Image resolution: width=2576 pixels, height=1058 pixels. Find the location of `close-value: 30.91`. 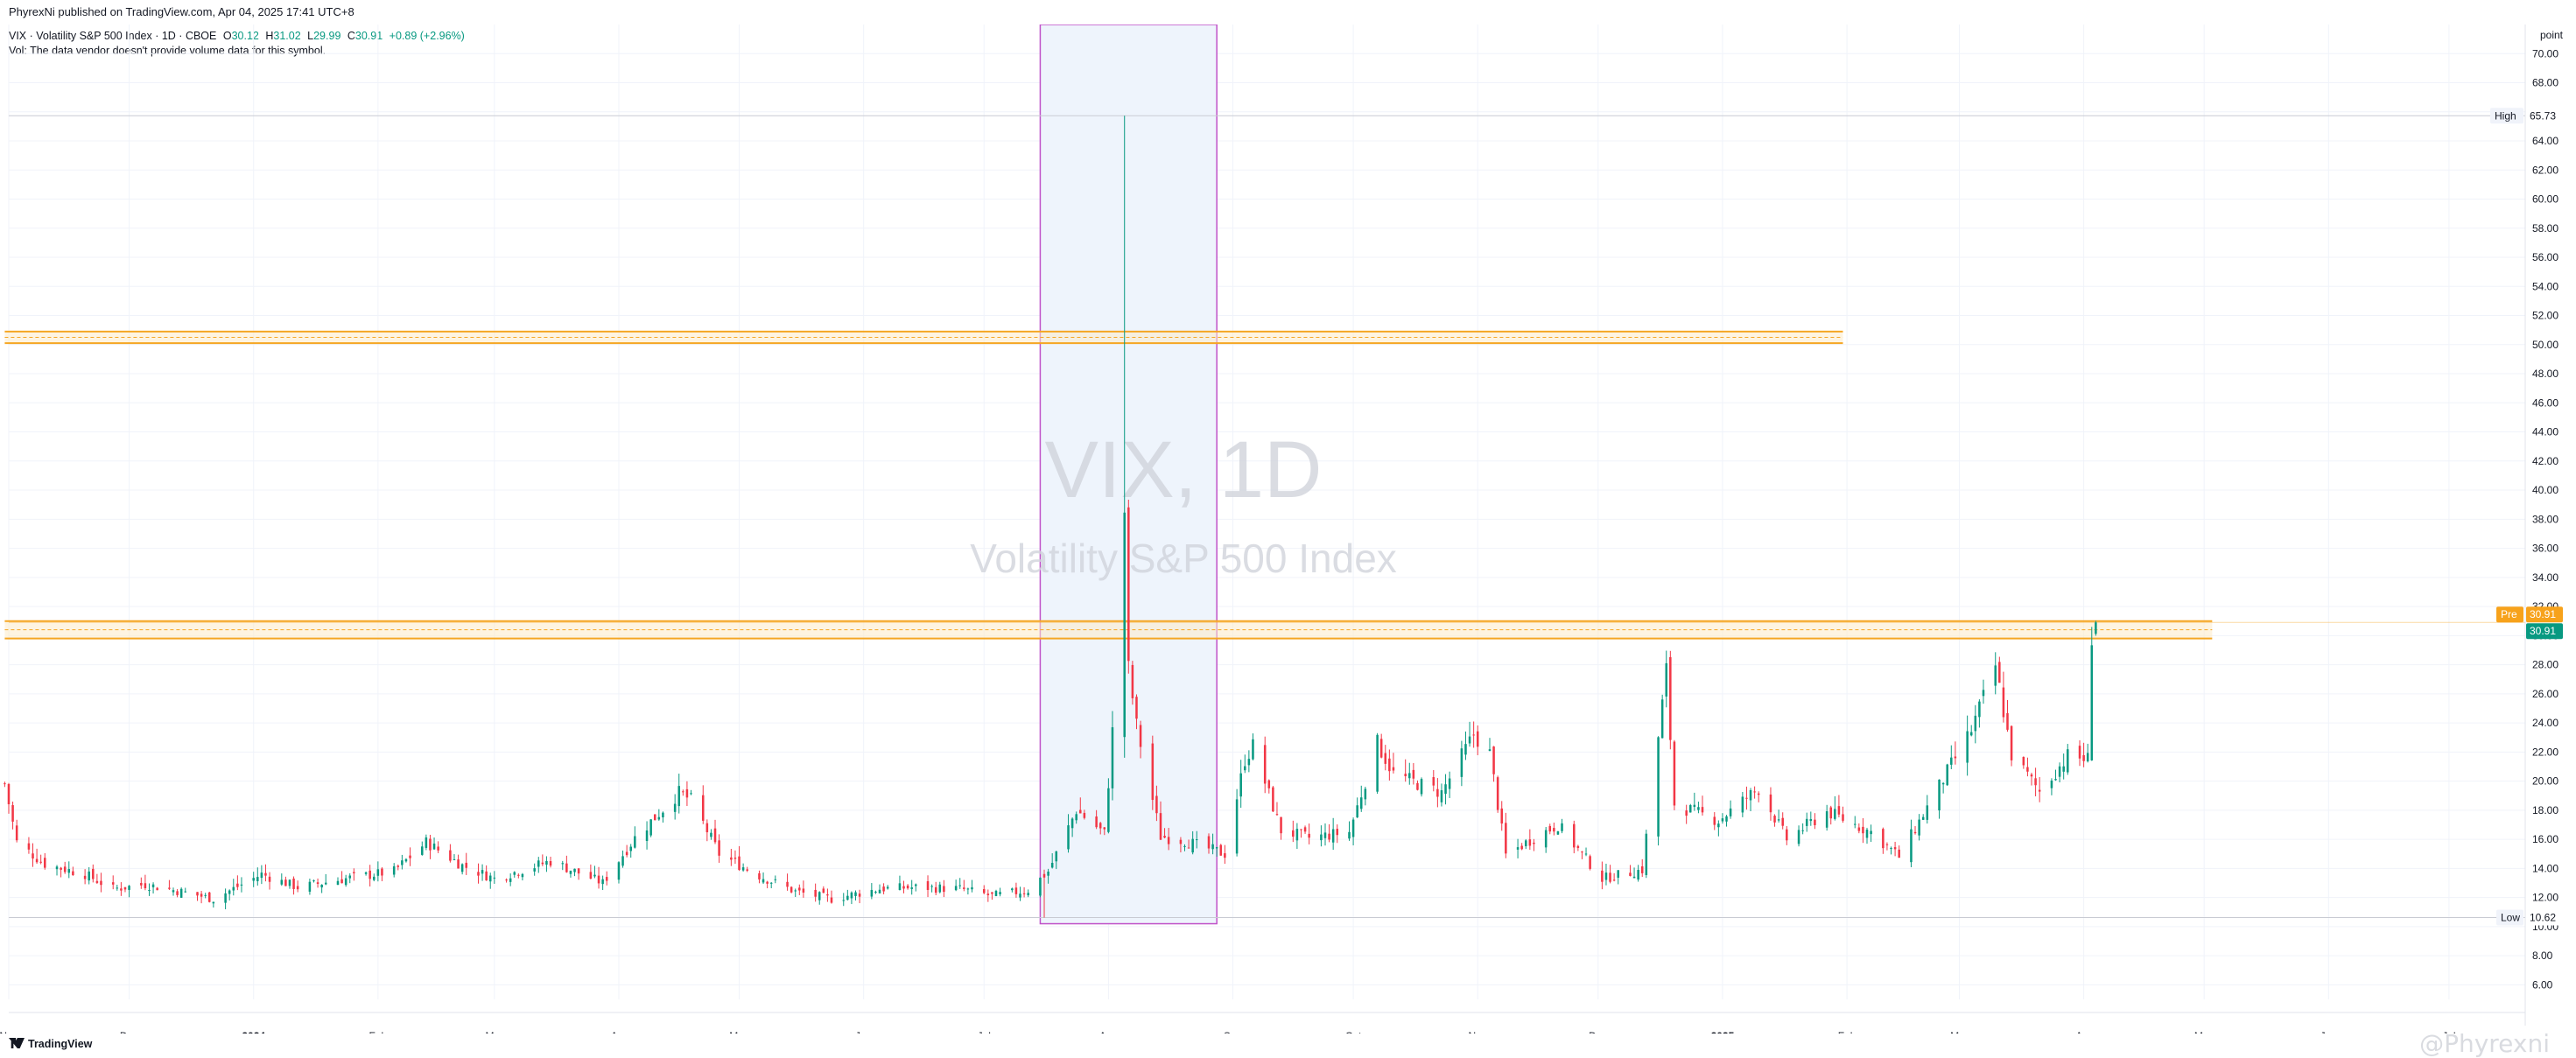

close-value: 30.91 is located at coordinates (368, 36).